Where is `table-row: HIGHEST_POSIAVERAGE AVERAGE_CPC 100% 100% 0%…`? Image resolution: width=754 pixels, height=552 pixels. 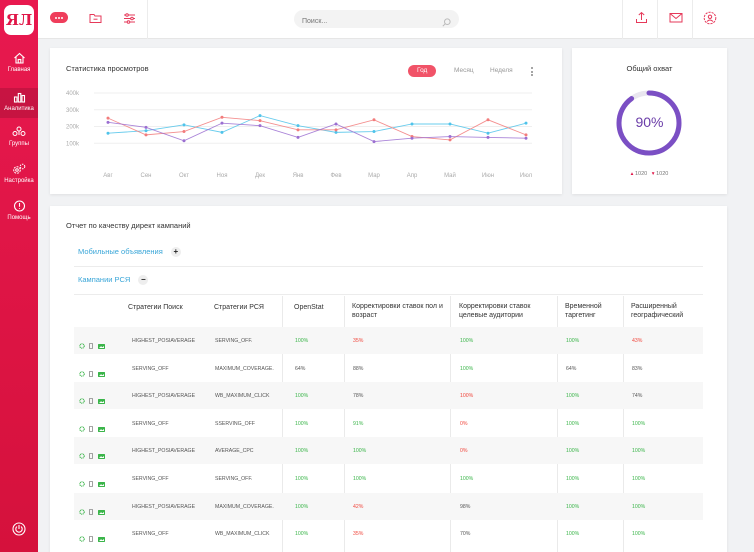
table-row: HIGHEST_POSIAVERAGE AVERAGE_CPC 100% 100% 0%… is located at coordinates (388, 451).